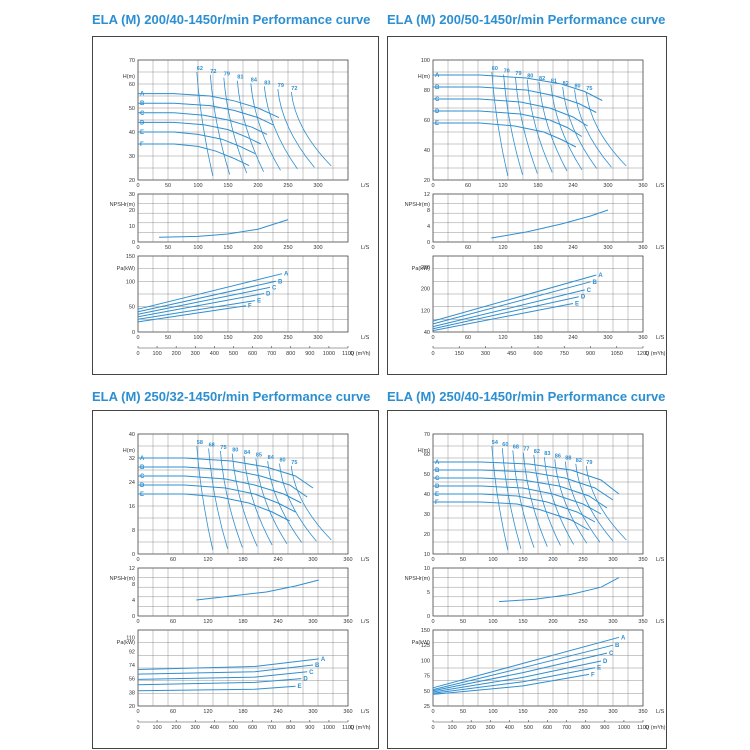 Image resolution: width=750 pixels, height=750 pixels. Describe the element at coordinates (300, 687) in the screenshot. I see `p2-power-series-label-E: E` at that location.